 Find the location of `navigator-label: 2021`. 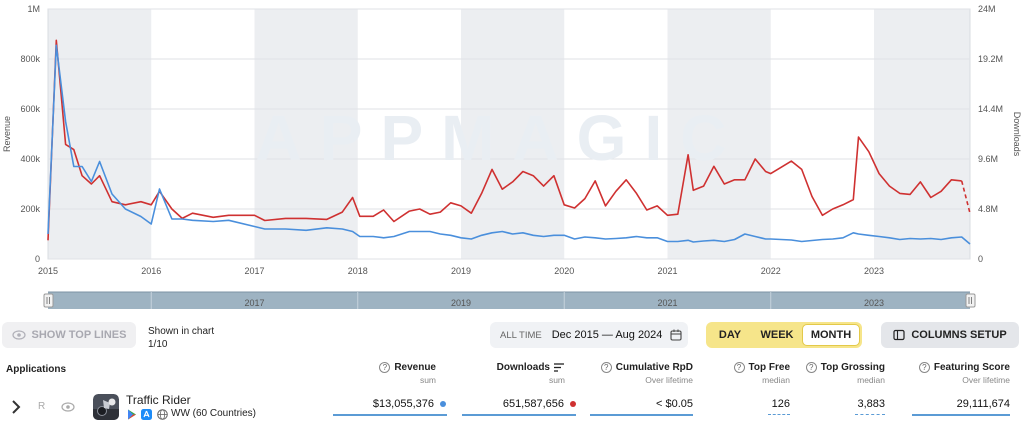

navigator-label: 2021 is located at coordinates (667, 303).